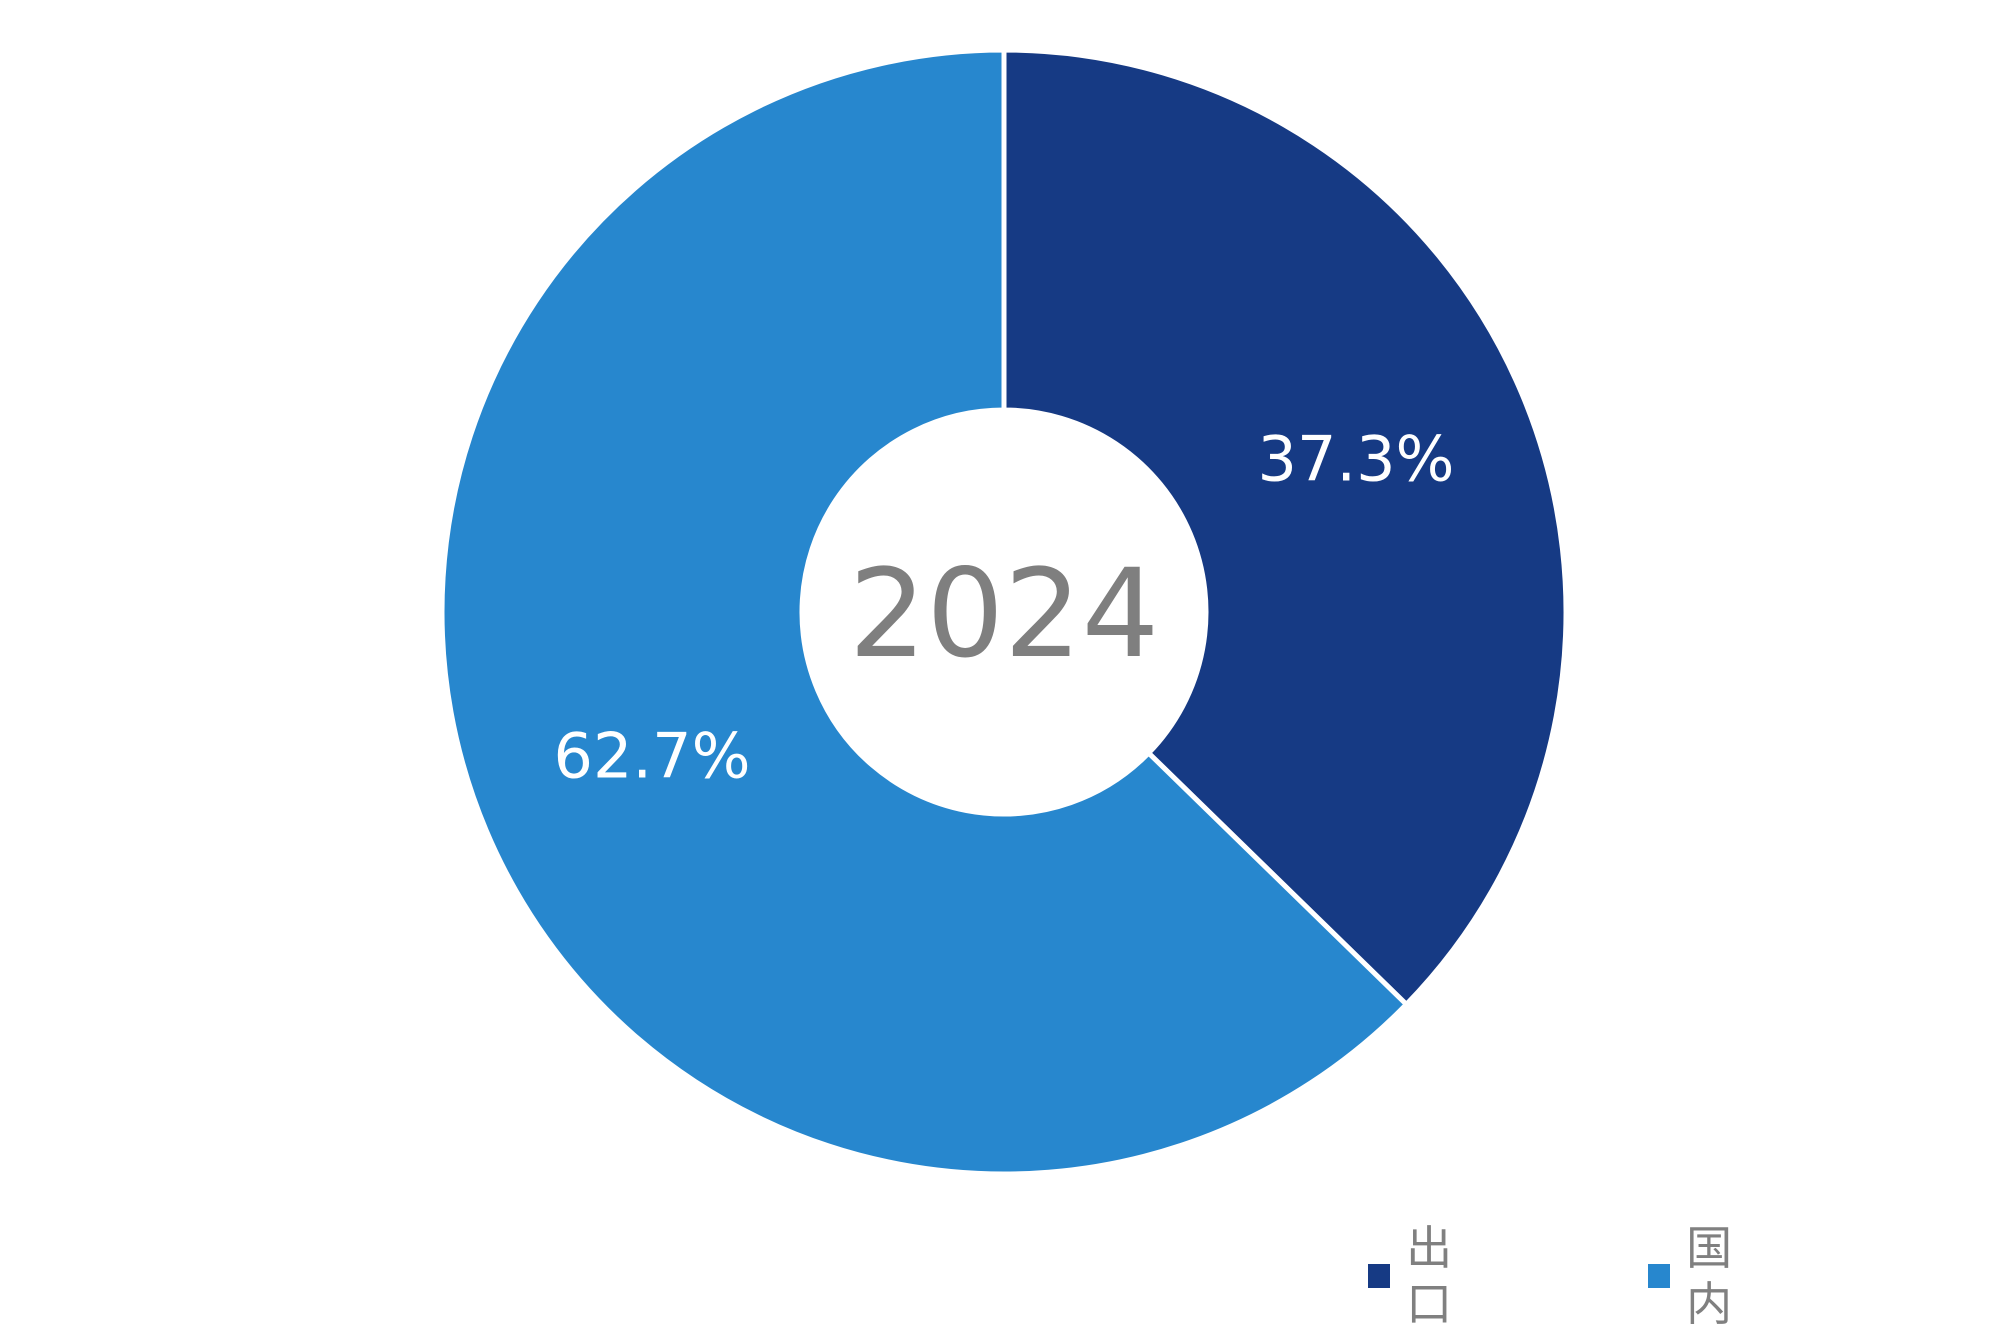 The width and height of the screenshot is (2000, 1333). Describe the element at coordinates (1659, 1276) in the screenshot. I see `legend-swatch-domestic` at that location.